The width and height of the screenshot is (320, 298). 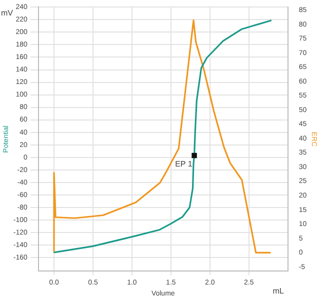 I want to click on annotation: EP 1, so click(x=184, y=164).